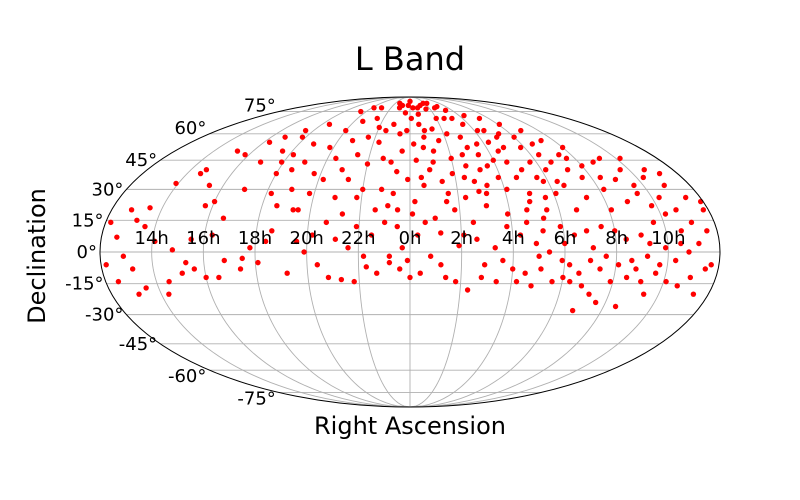 The width and height of the screenshot is (800, 500). Describe the element at coordinates (203, 238) in the screenshot. I see `x-tick-label: 16h` at that location.